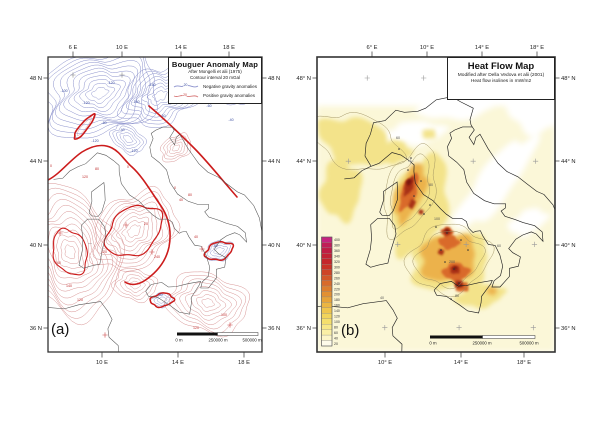 This screenshot has width=600, height=424. I want to click on axis-label-left: 36° N, so click(303, 329).